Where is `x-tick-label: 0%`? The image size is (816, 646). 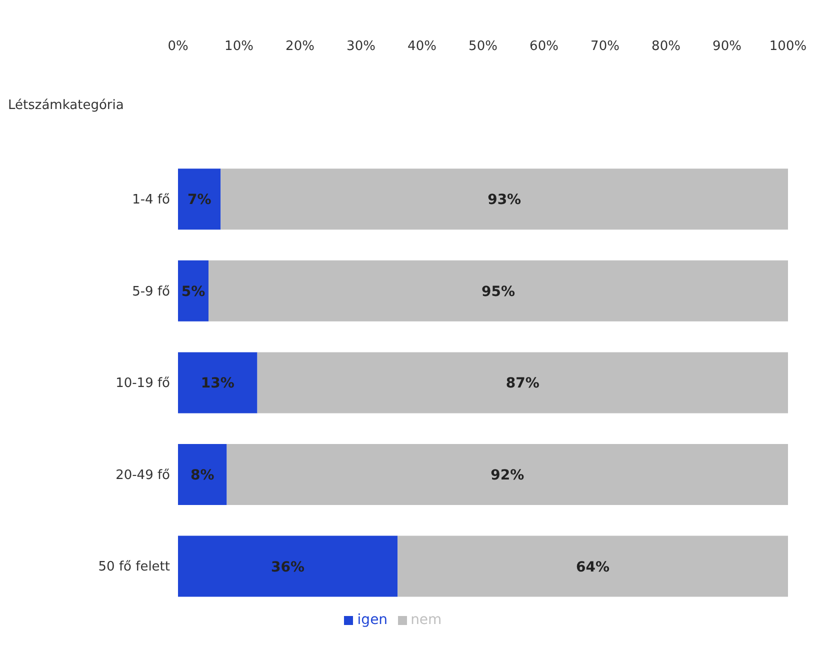
x-tick-label: 0% is located at coordinates (178, 46).